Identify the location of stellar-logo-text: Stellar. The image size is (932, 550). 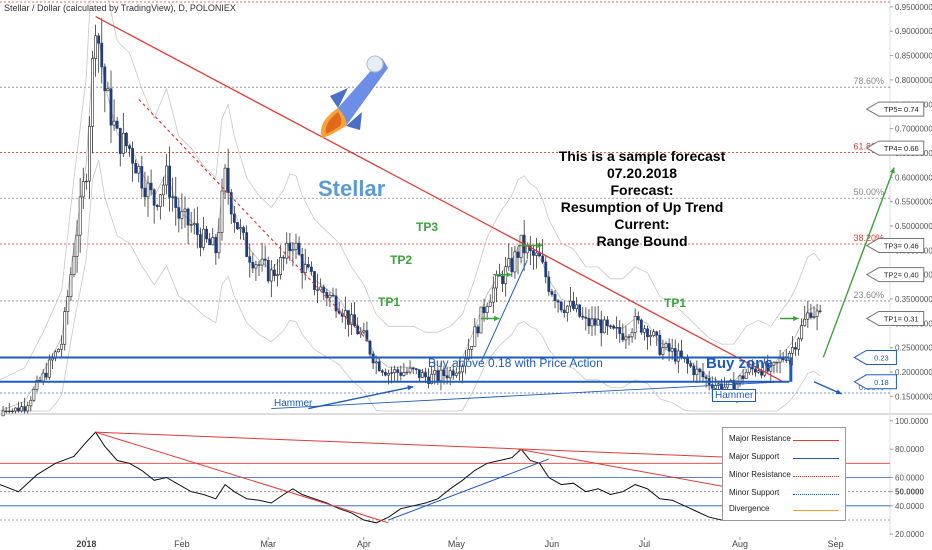
(352, 188).